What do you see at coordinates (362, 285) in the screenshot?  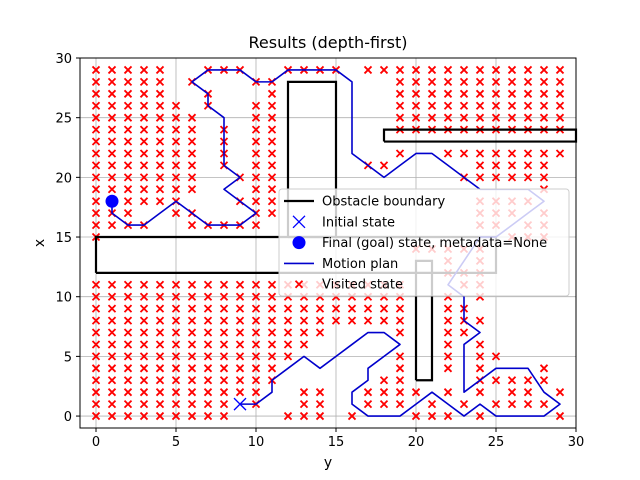 I see `legend-label: Visited state` at bounding box center [362, 285].